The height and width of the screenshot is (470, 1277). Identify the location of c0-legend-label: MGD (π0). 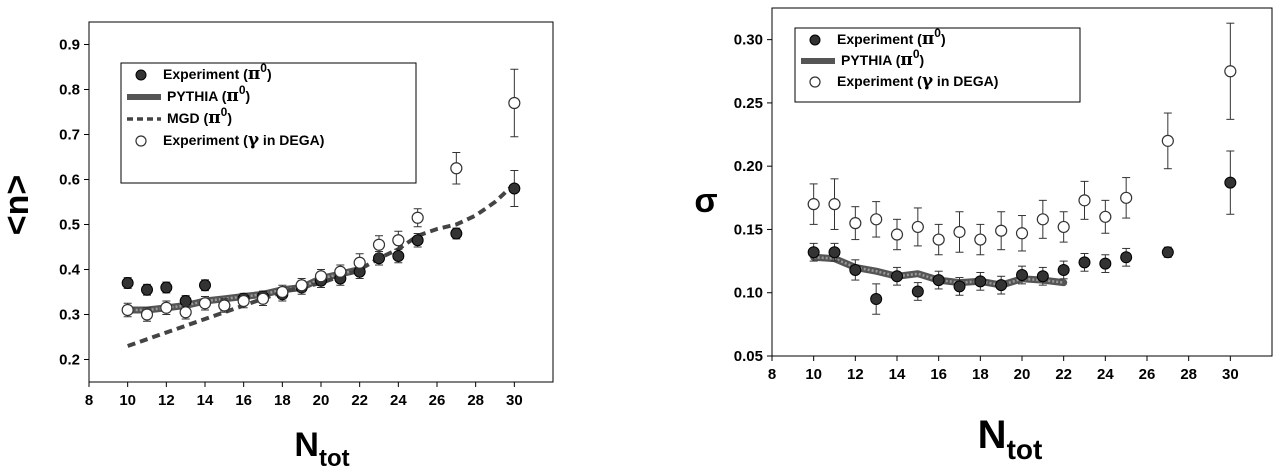
(199, 116).